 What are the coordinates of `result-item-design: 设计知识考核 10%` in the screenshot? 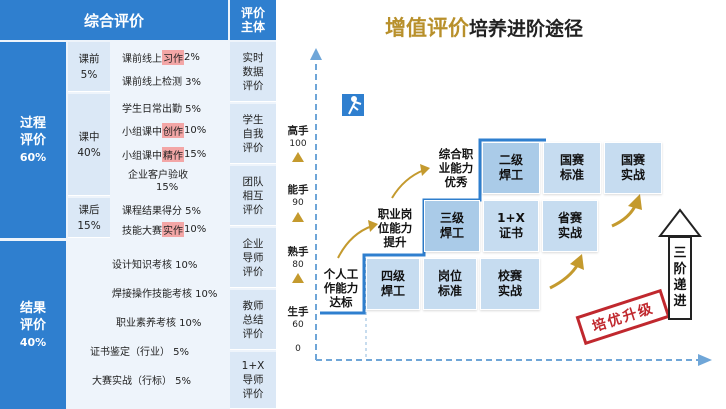 It's located at (155, 265).